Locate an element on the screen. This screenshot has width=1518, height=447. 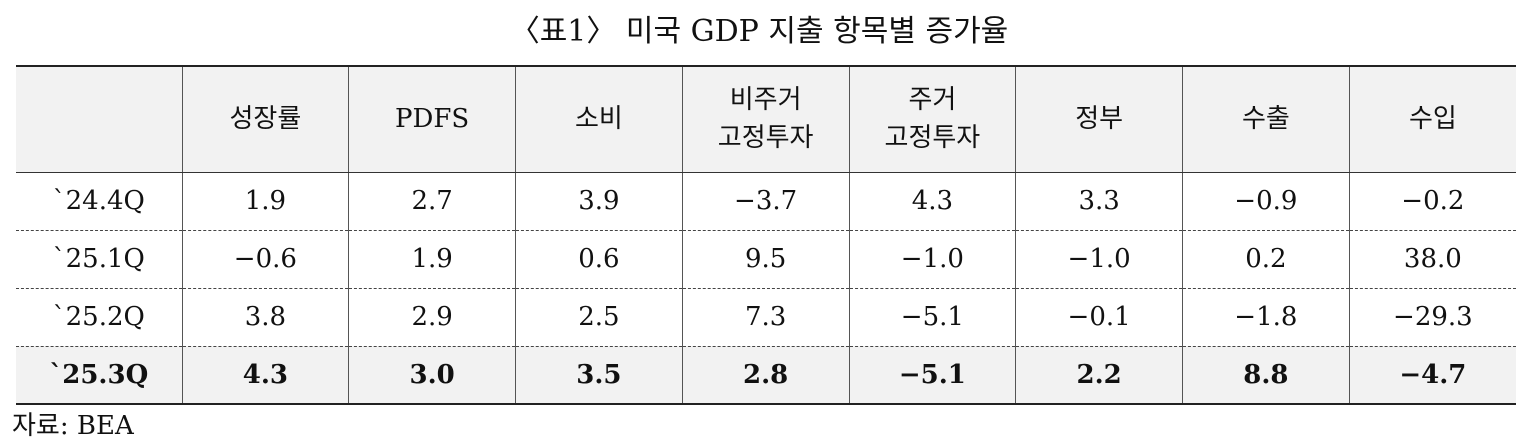
row-label: `25.3Q is located at coordinates (99, 375).